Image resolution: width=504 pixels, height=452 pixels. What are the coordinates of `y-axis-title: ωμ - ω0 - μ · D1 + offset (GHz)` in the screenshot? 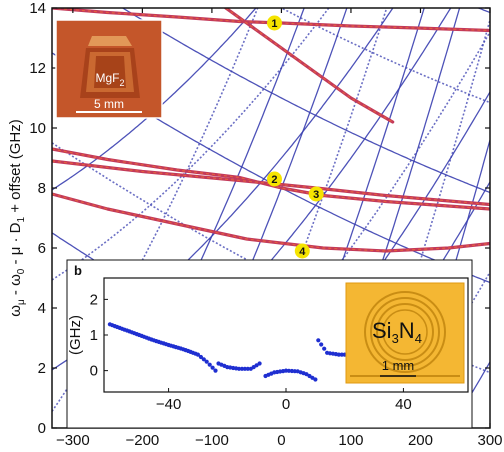 It's located at (17, 217).